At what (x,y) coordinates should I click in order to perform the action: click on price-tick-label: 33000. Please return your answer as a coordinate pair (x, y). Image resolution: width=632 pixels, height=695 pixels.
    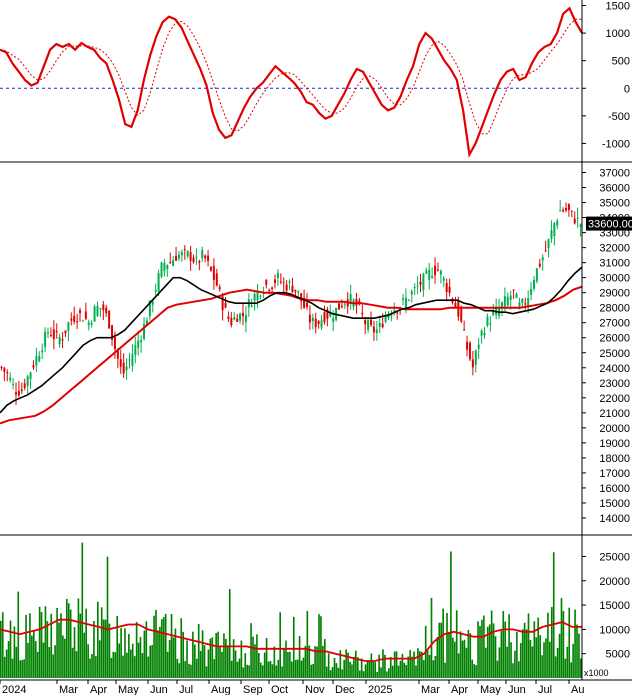
    Looking at the image, I should click on (614, 234).